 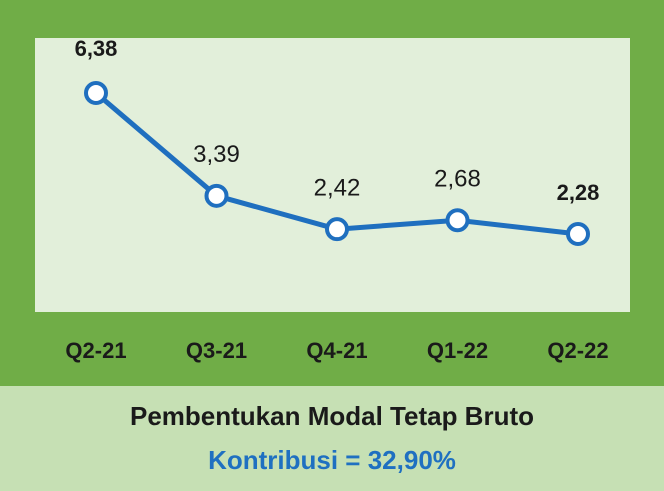 I want to click on data-label: 6,38, so click(x=96, y=48).